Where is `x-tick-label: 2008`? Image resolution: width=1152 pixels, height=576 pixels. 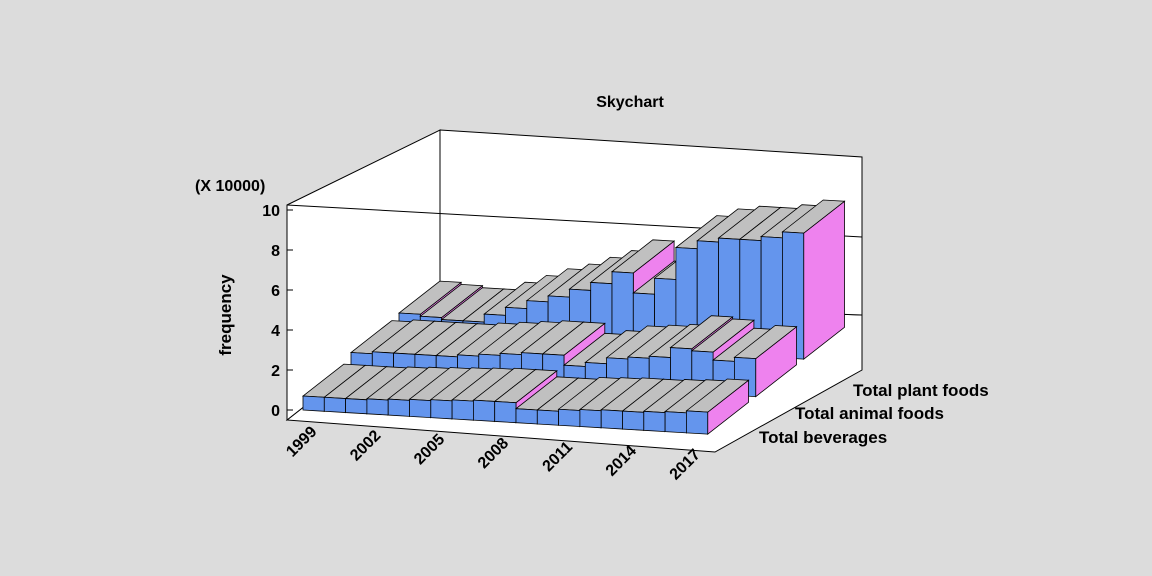 x-tick-label: 2008 is located at coordinates (493, 453).